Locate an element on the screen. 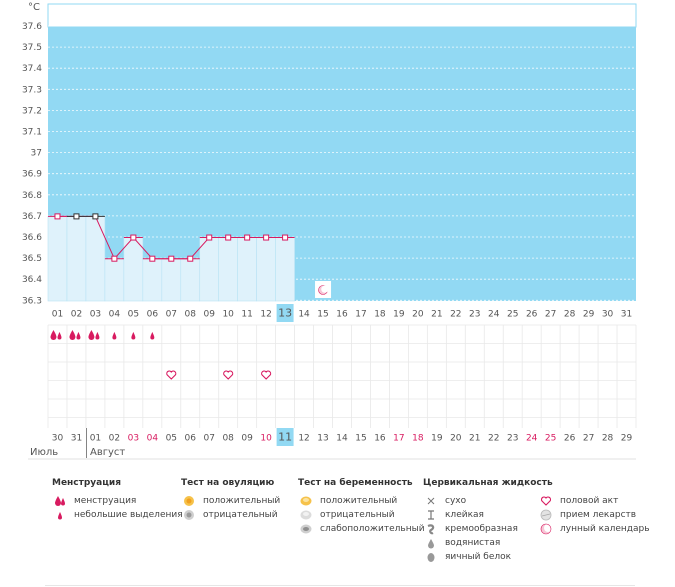 The image size is (675, 587). cycle-day-label: 04 is located at coordinates (115, 315).